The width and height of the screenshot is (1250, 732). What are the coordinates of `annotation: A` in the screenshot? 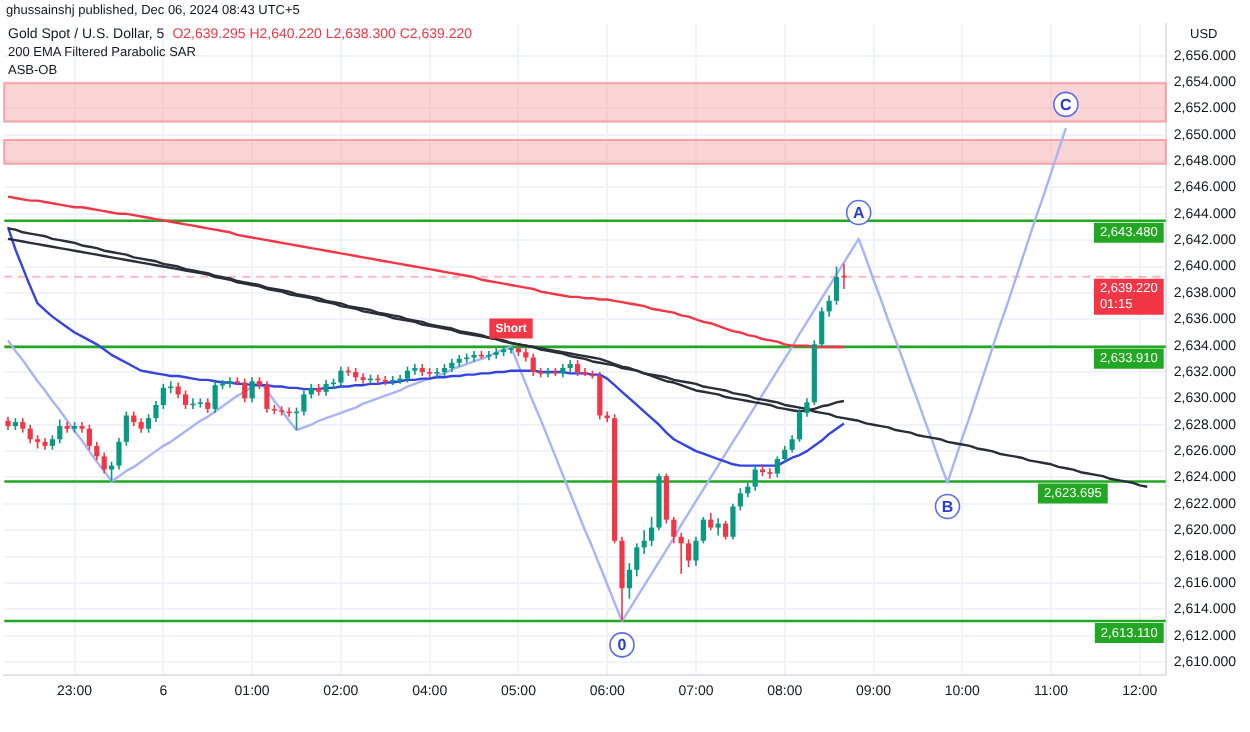 It's located at (858, 212).